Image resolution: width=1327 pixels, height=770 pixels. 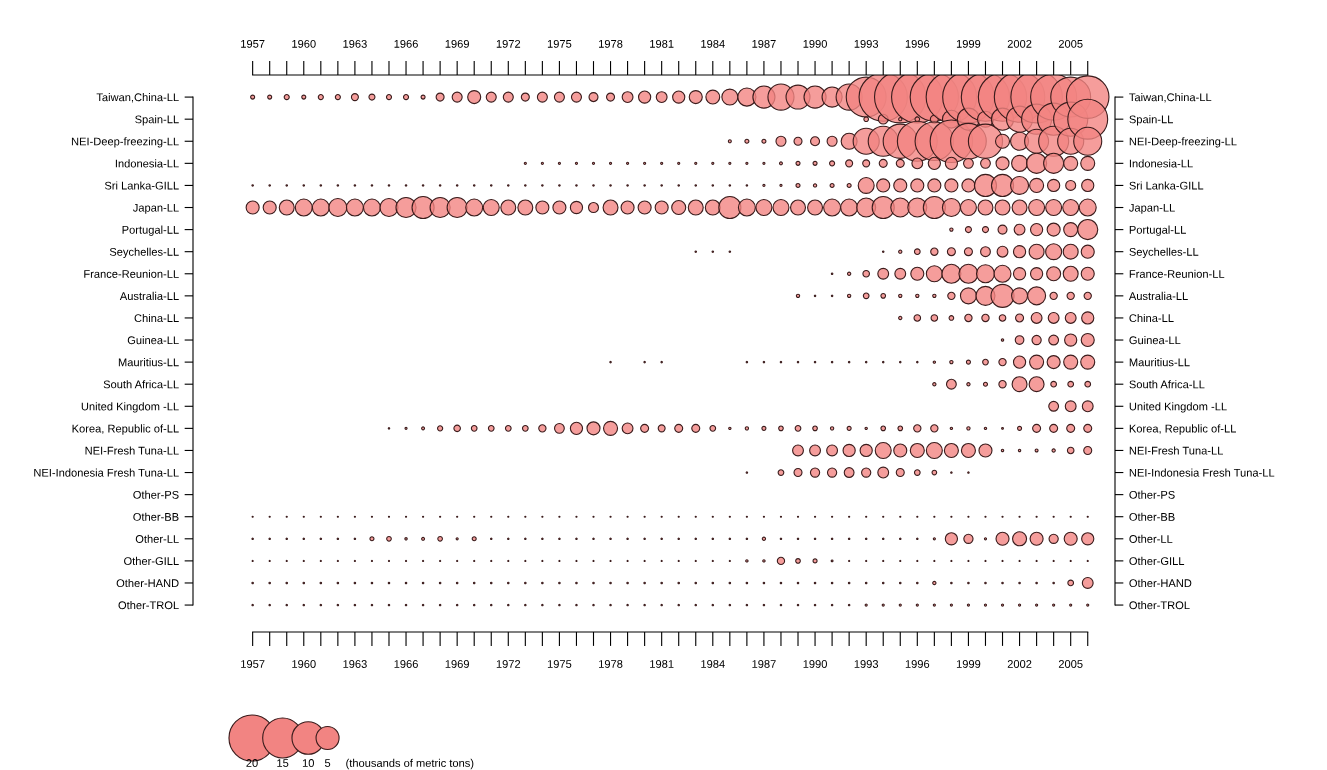 What do you see at coordinates (1202, 472) in the screenshot?
I see `y-tick-label: NEI-Indonesia Fresh Tuna-LL` at bounding box center [1202, 472].